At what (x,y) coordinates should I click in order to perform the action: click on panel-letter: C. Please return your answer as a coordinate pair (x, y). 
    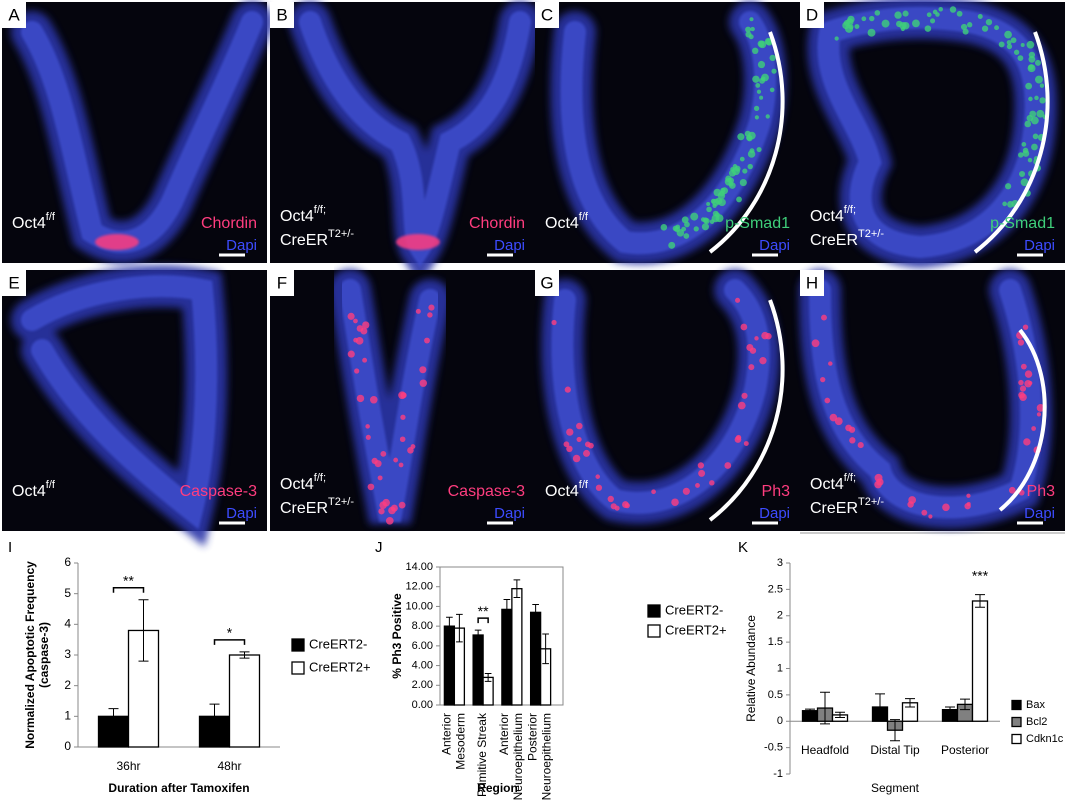
    Looking at the image, I should click on (547, 14).